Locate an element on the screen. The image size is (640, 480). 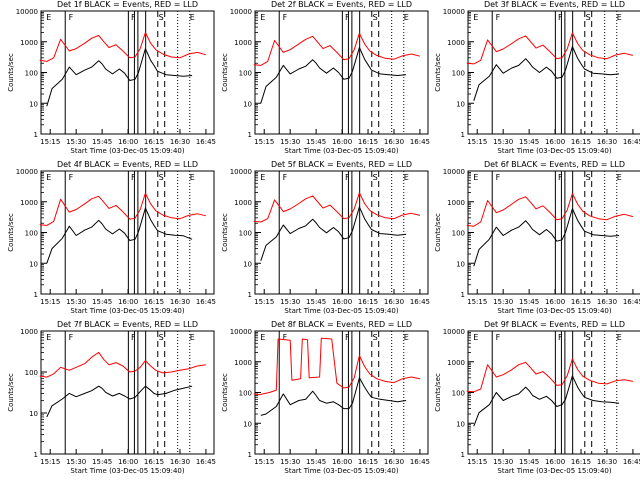
panel-title: Det 2f BLACK = Events, RED = LLD is located at coordinates (341, 4).